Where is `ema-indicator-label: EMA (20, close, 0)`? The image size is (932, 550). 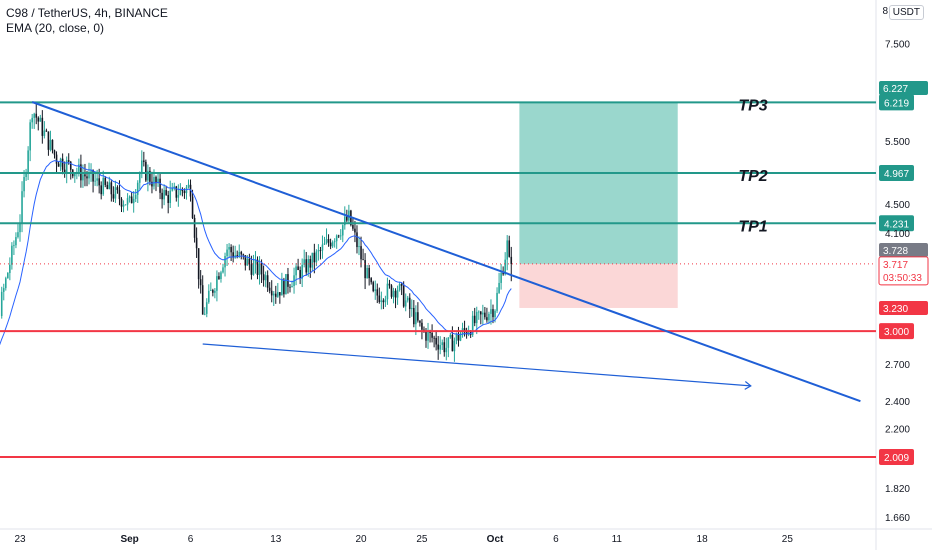
ema-indicator-label: EMA (20, close, 0) is located at coordinates (55, 28).